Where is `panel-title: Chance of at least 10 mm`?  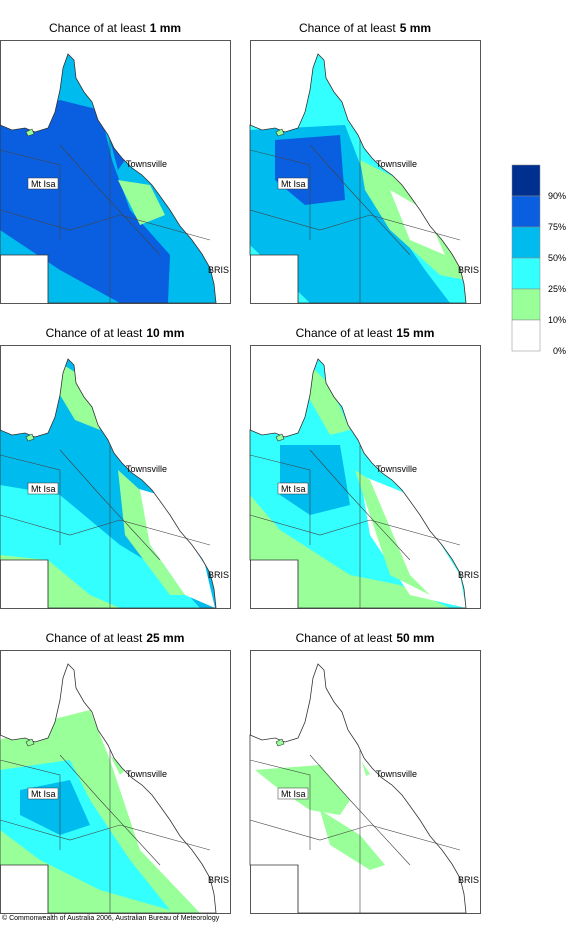 panel-title: Chance of at least 10 mm is located at coordinates (115, 333).